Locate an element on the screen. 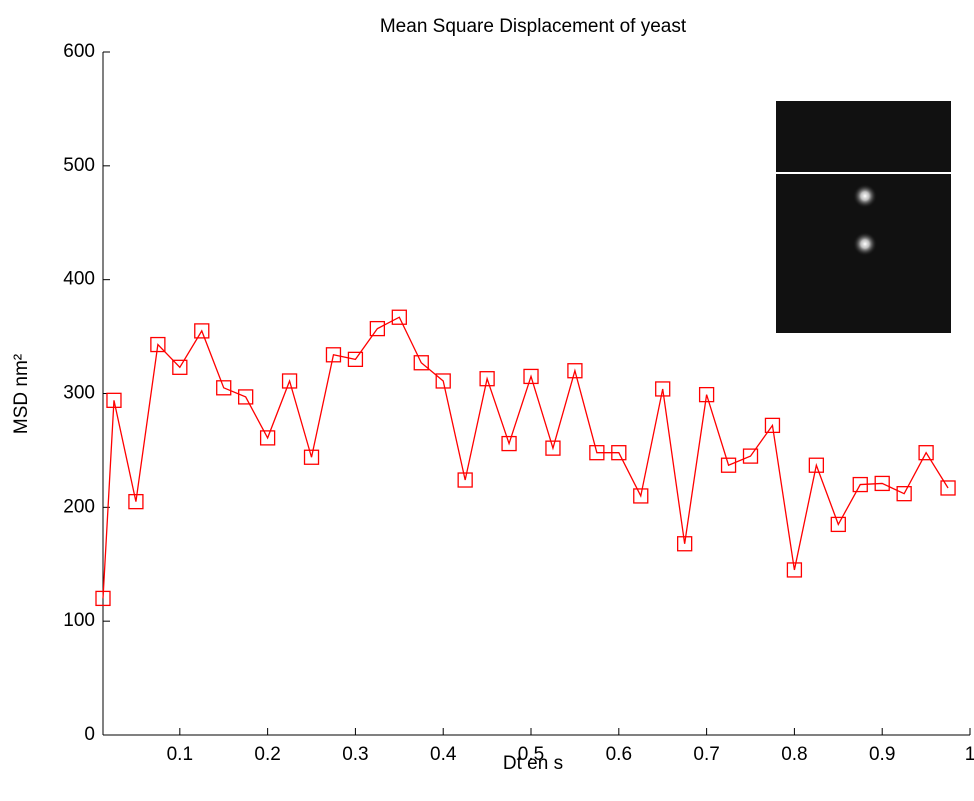 This screenshot has width=974, height=801. x-tick-label: 0.3 is located at coordinates (355, 754).